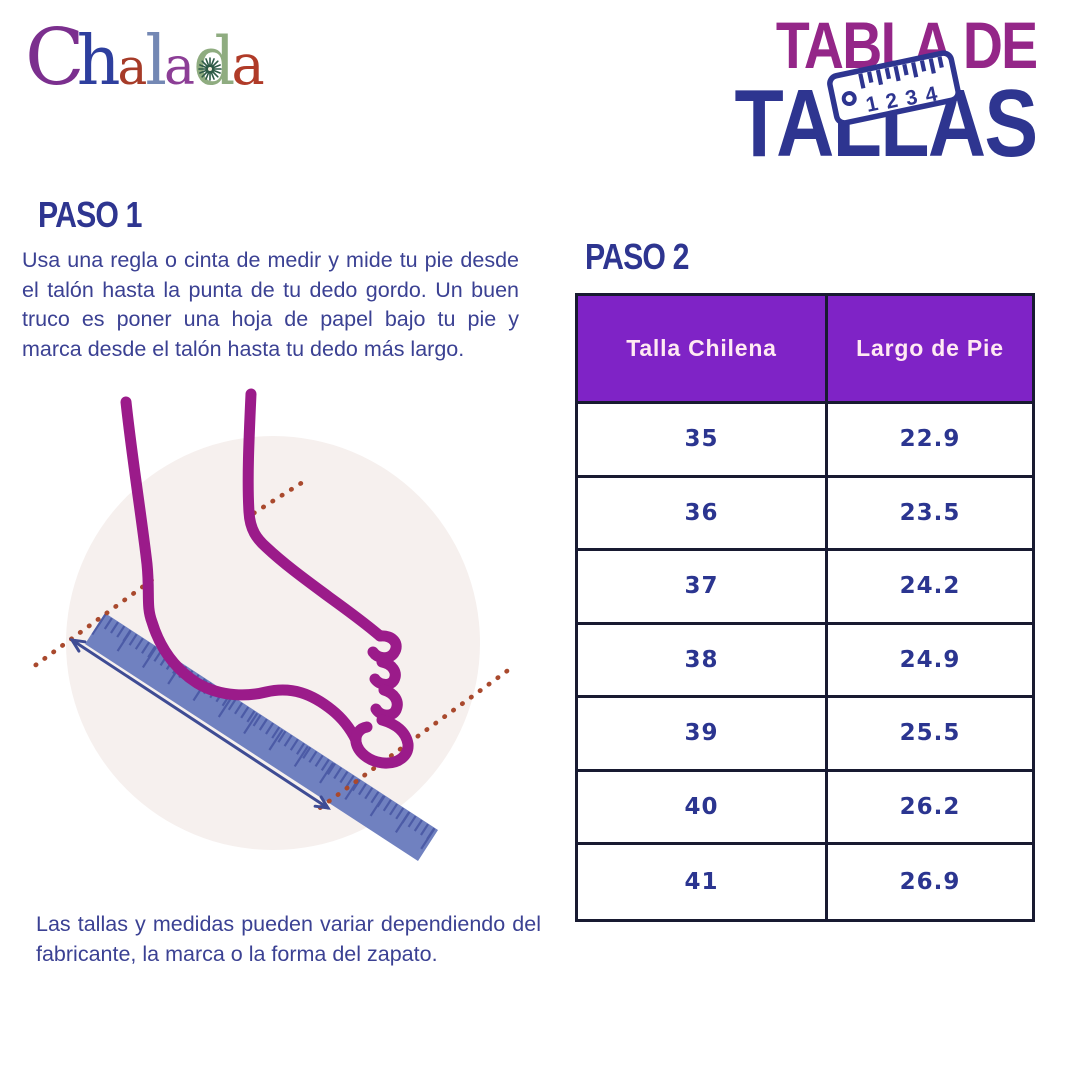 The image size is (1080, 1080). I want to click on largo-cell: 25.5, so click(930, 735).